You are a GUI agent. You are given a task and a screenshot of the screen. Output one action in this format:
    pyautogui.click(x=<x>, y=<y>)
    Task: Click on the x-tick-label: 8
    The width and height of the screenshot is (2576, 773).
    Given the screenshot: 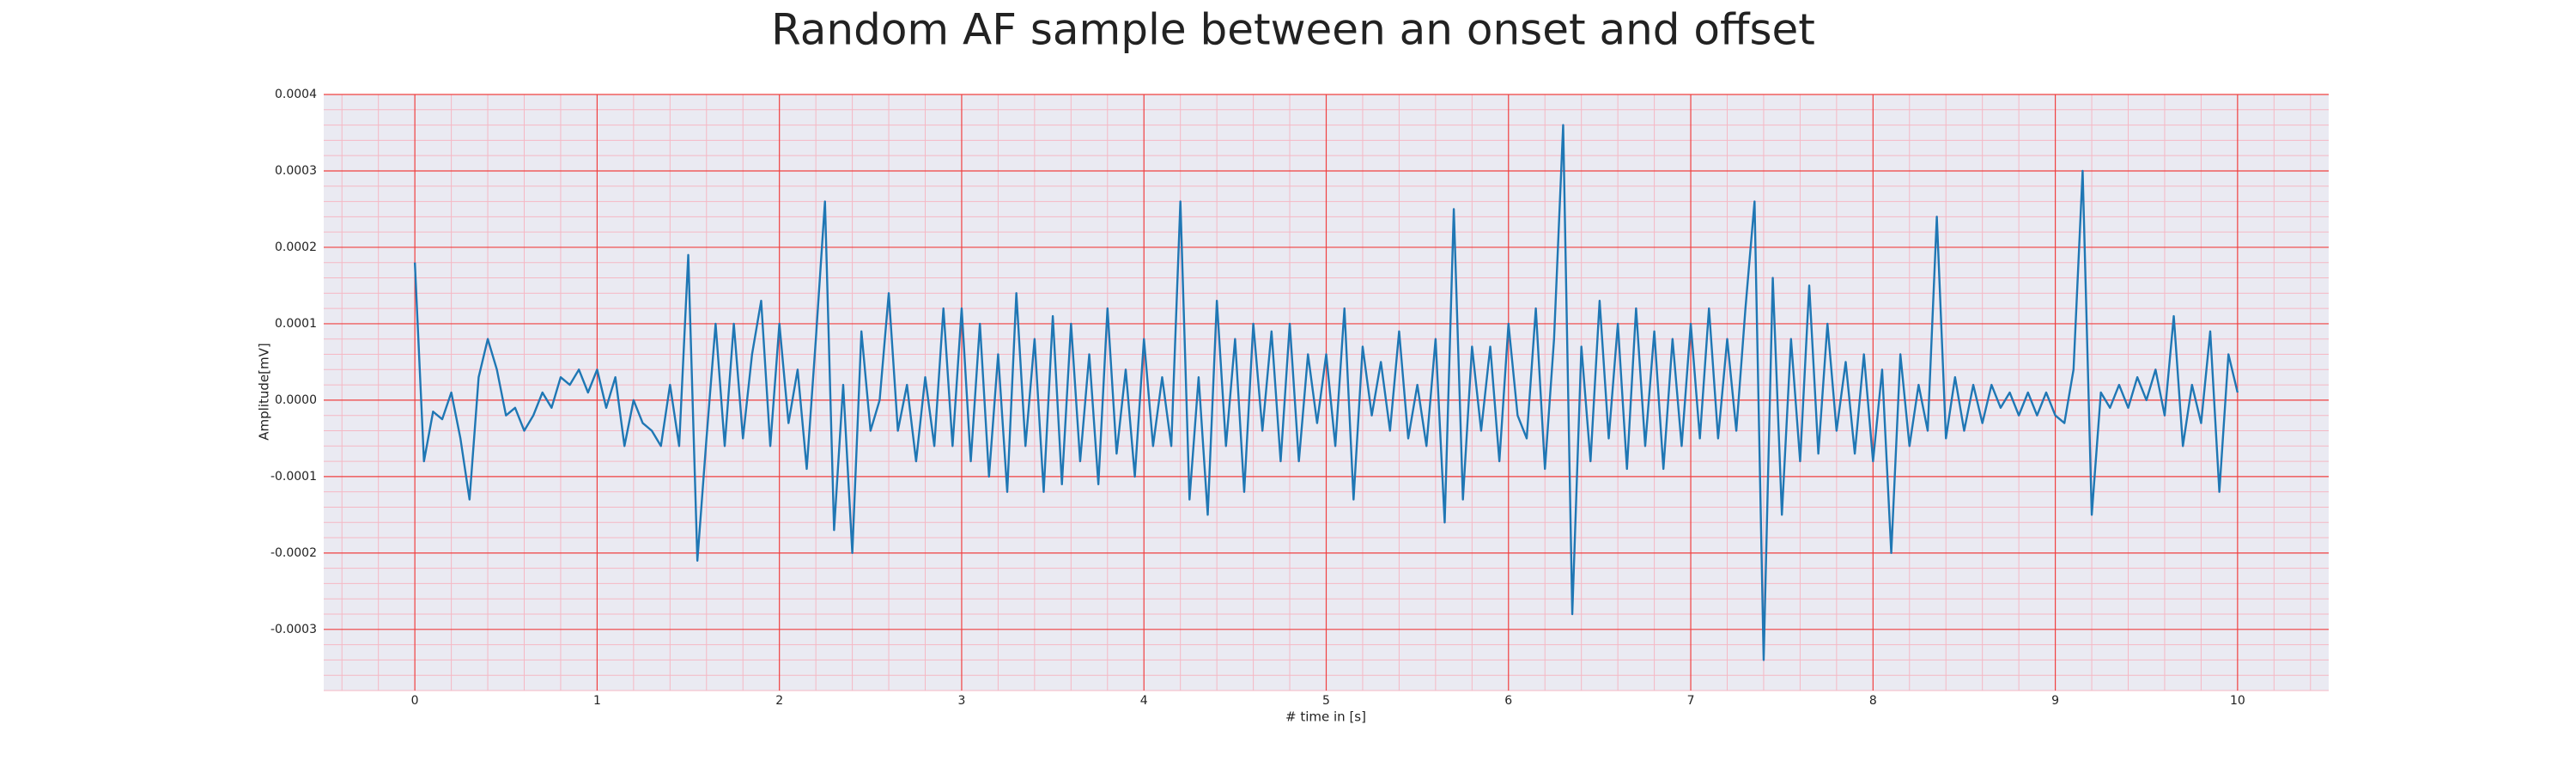 What is the action you would take?
    pyautogui.click(x=1873, y=701)
    